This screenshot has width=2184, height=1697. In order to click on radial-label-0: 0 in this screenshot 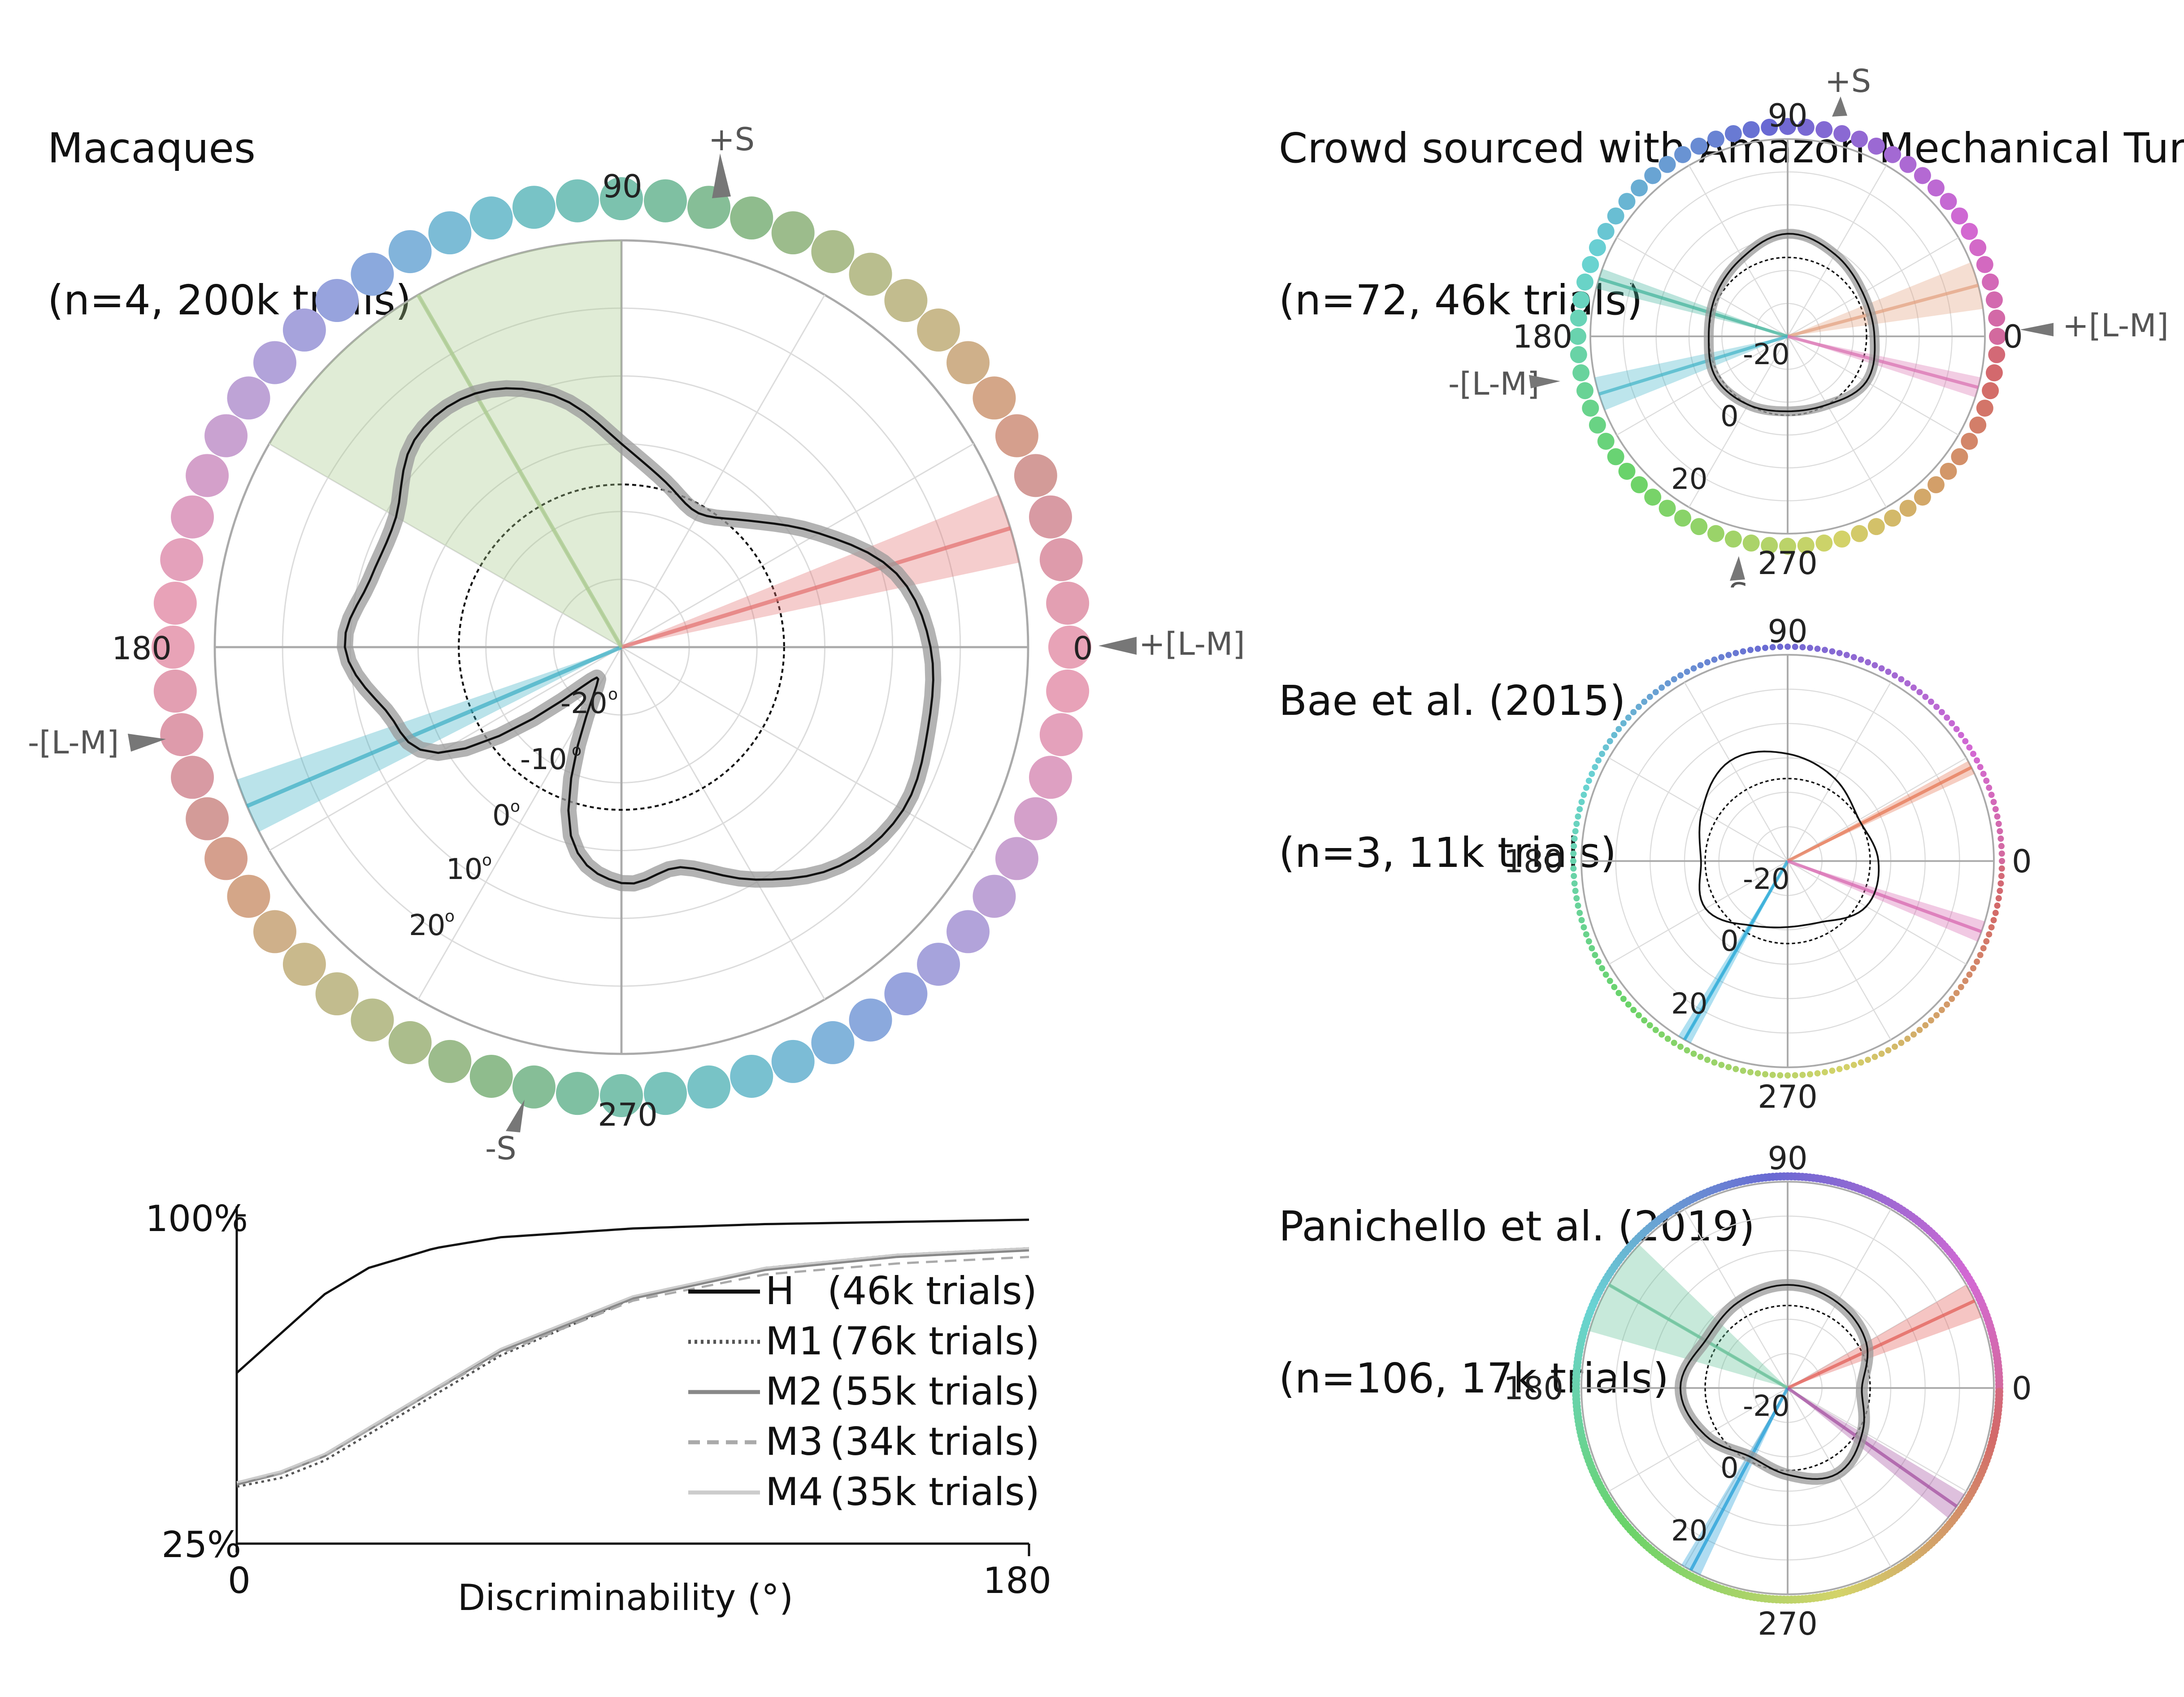, I will do `click(1730, 416)`.